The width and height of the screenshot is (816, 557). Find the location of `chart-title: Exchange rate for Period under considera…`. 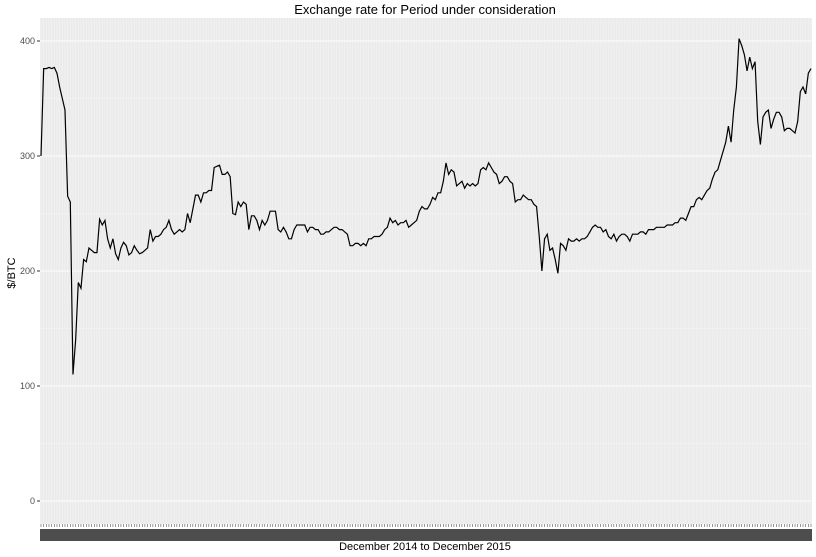

chart-title: Exchange rate for Period under considera… is located at coordinates (425, 9).